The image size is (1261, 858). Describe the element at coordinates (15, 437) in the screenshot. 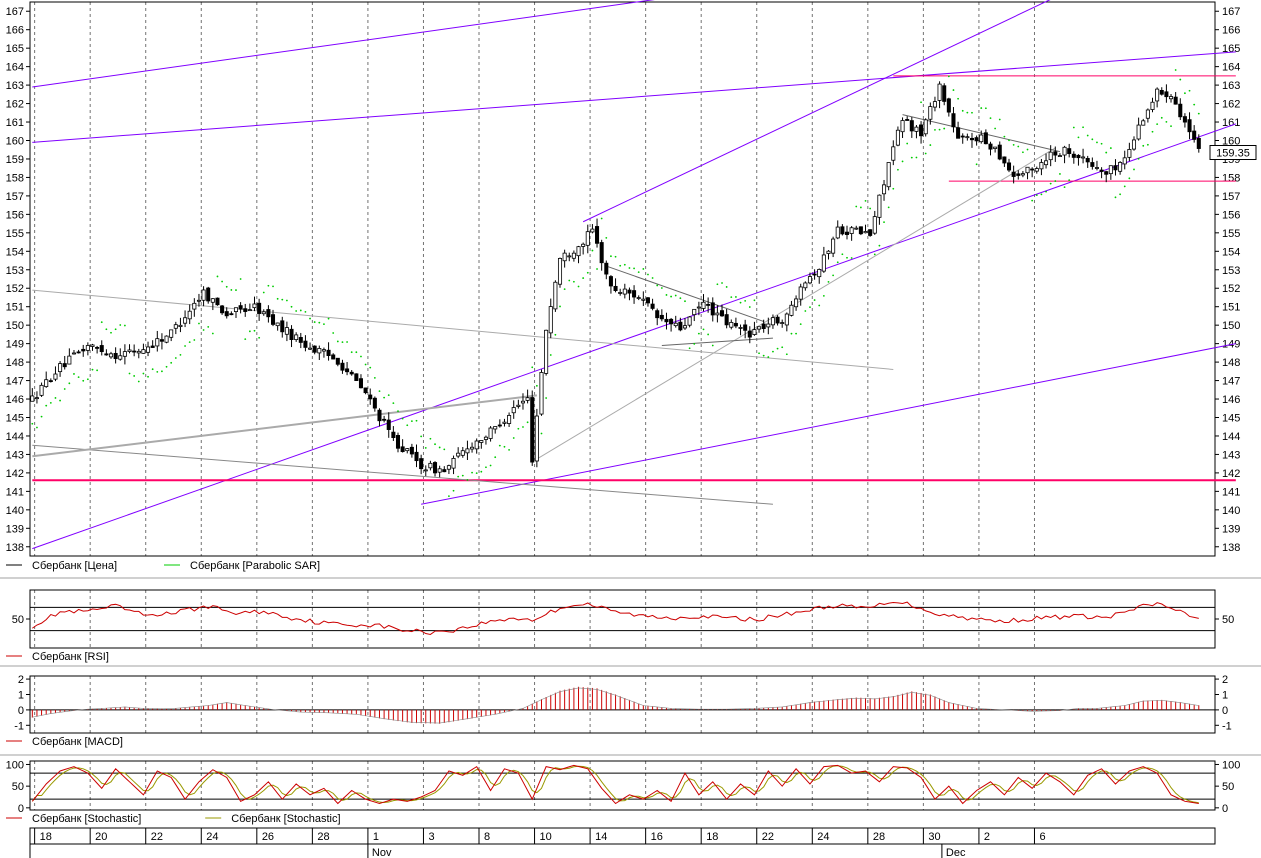

I see `price-y-label-left: 144` at that location.